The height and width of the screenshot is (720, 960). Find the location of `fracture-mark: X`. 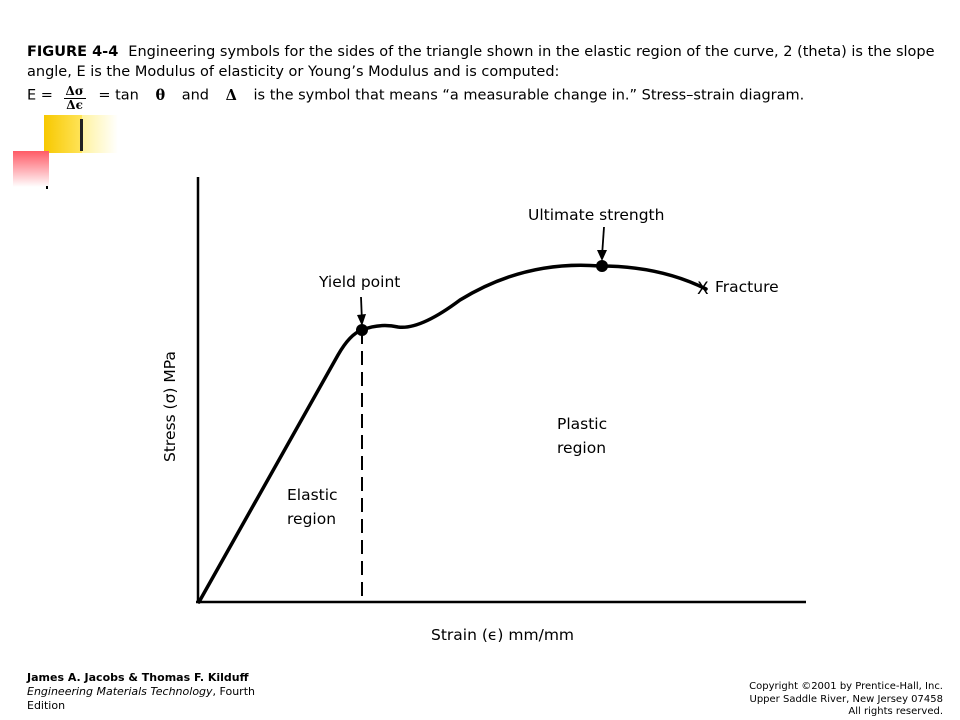

fracture-mark: X is located at coordinates (703, 289).